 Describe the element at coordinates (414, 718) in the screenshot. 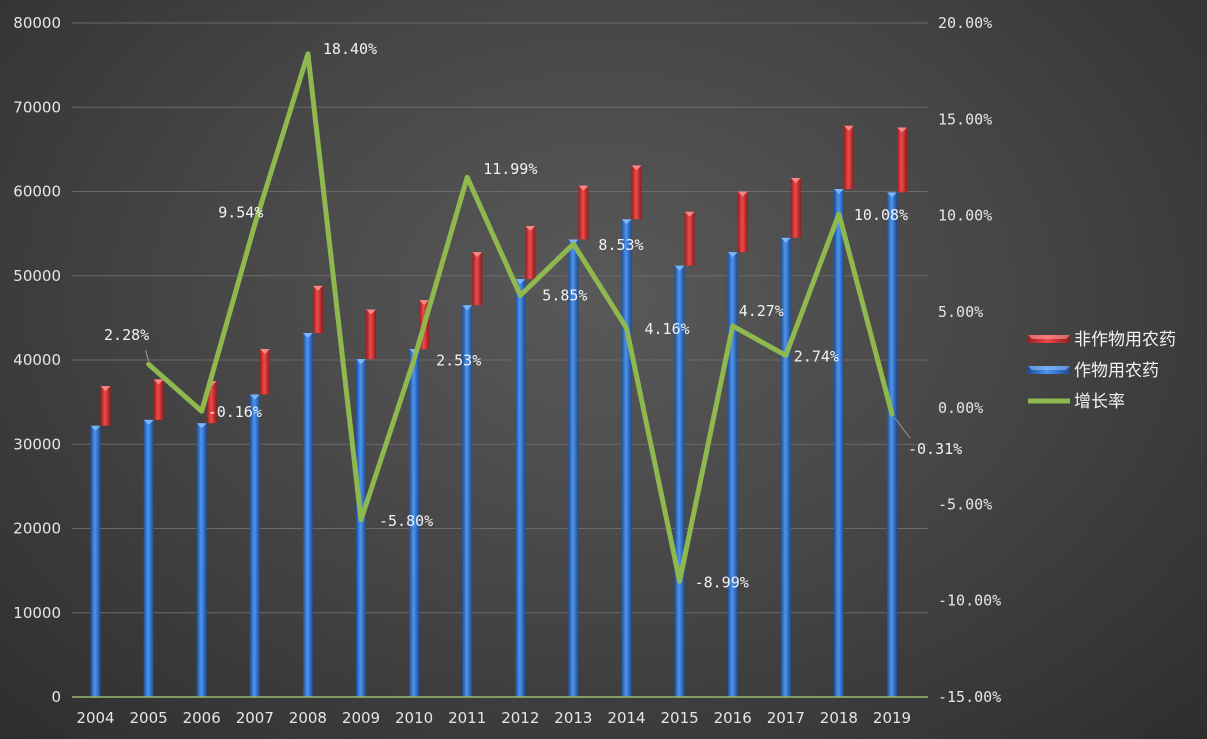

I see `x-tick-label: 2010` at that location.